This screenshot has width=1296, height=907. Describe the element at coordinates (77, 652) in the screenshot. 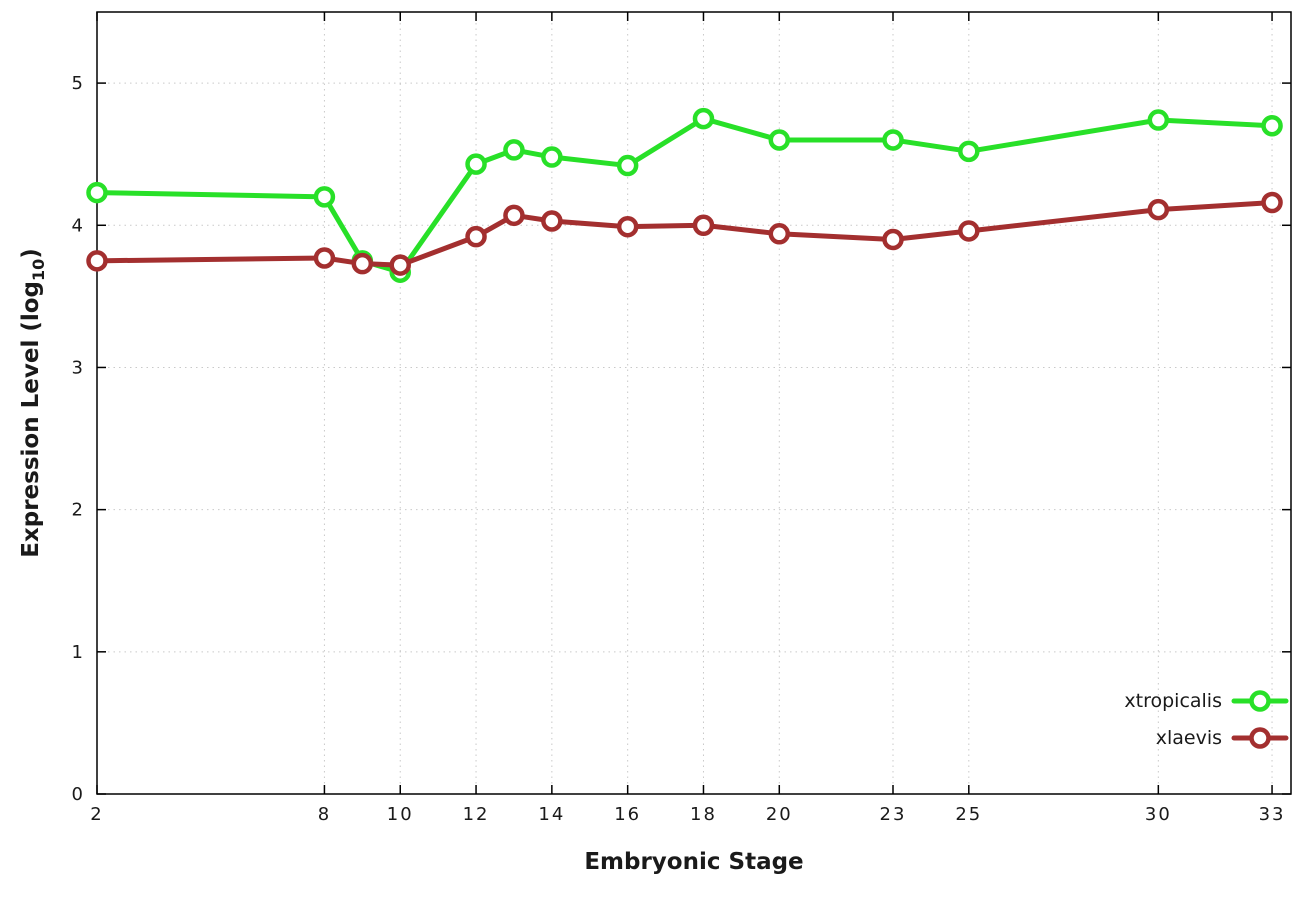

I see `y-tick-label: 1` at that location.